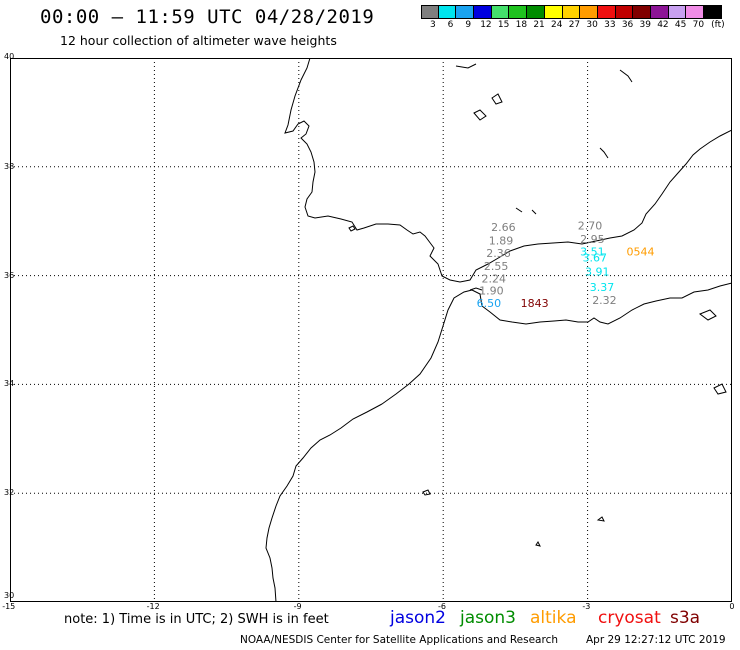  I want to click on wave-height-observation: 2.66, so click(503, 227).